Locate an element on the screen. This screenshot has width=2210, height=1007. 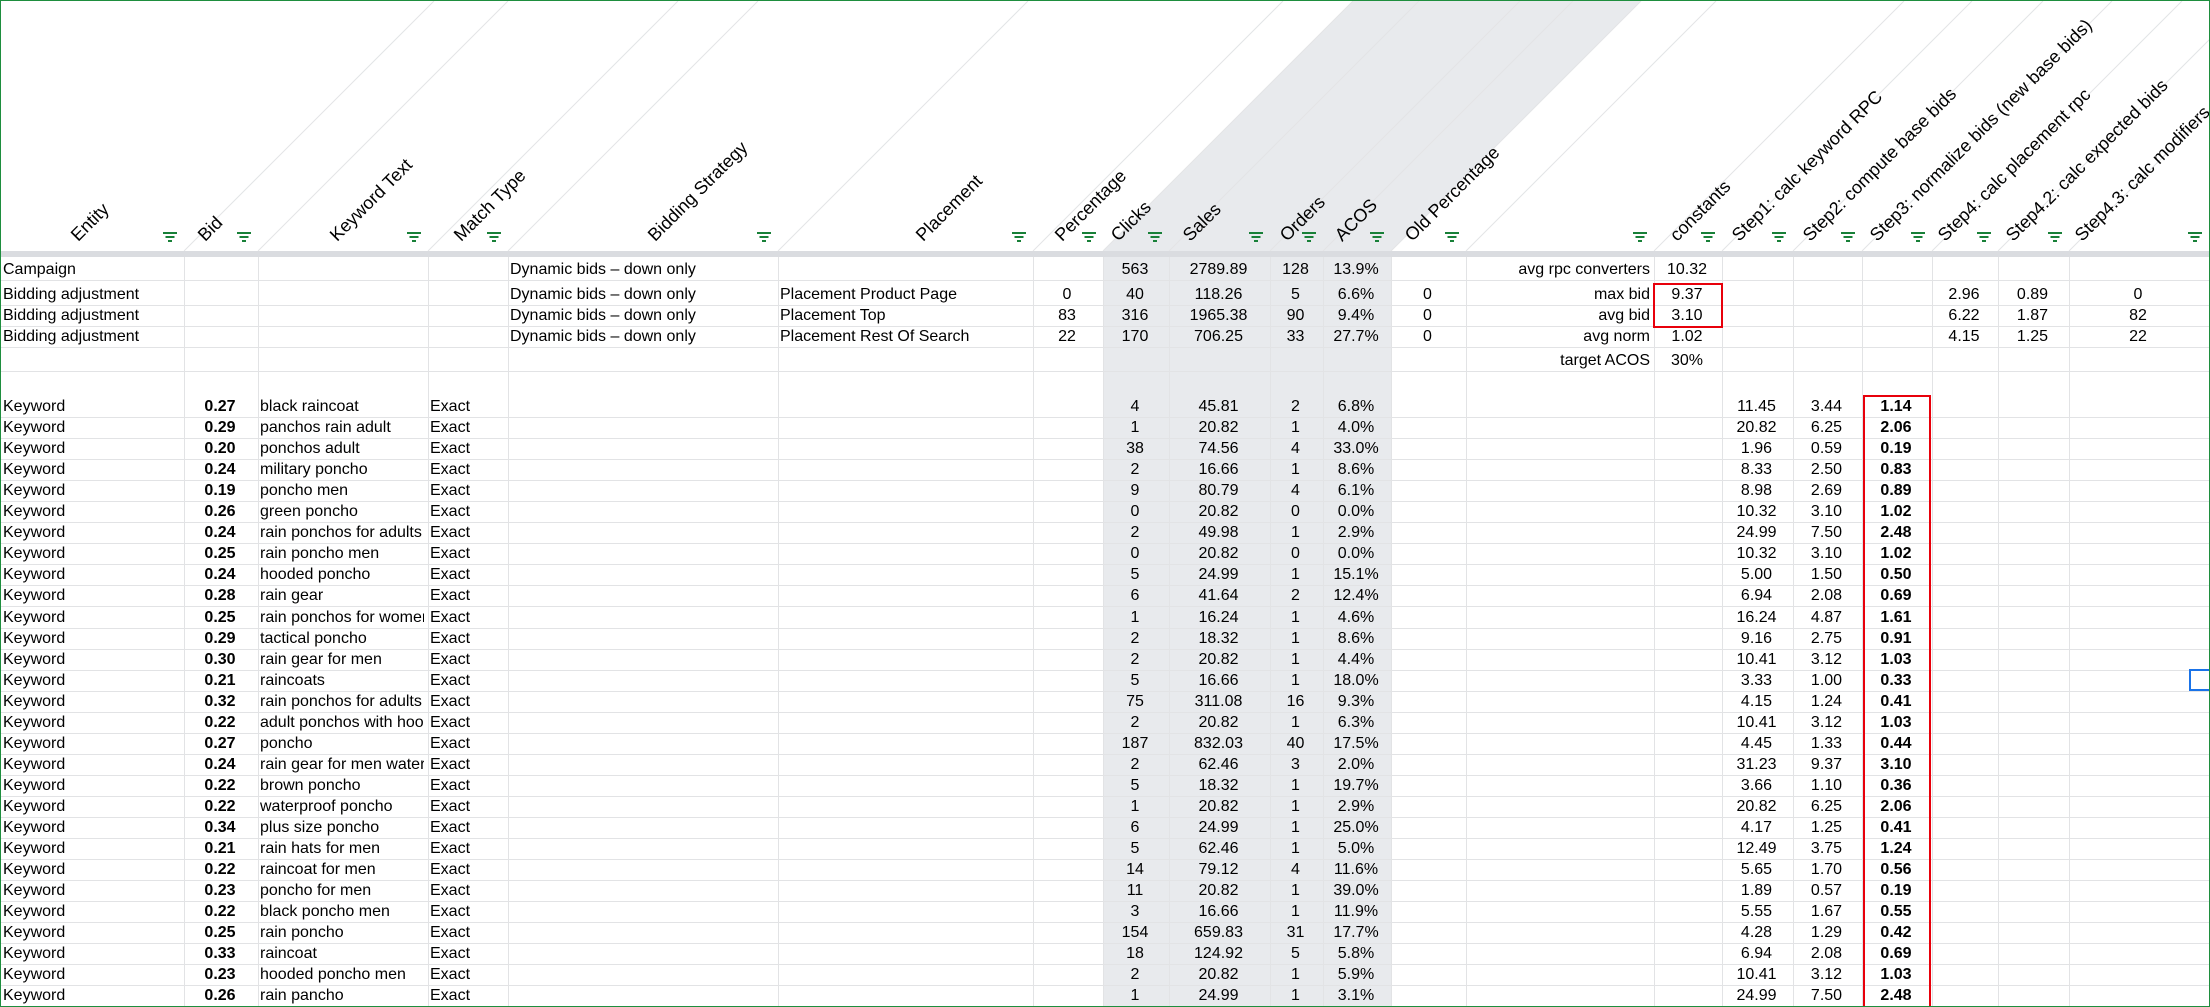
cell: 16 is located at coordinates (1295, 701).